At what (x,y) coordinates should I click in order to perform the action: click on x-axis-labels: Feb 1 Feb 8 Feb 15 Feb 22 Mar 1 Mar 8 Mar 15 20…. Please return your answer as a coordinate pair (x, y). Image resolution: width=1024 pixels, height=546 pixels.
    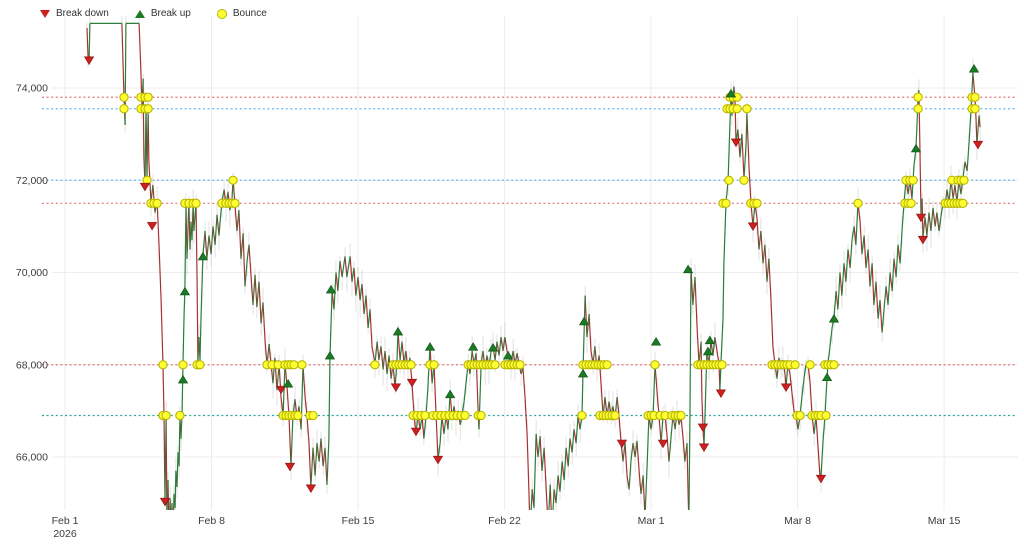
    Looking at the image, I should click on (506, 527).